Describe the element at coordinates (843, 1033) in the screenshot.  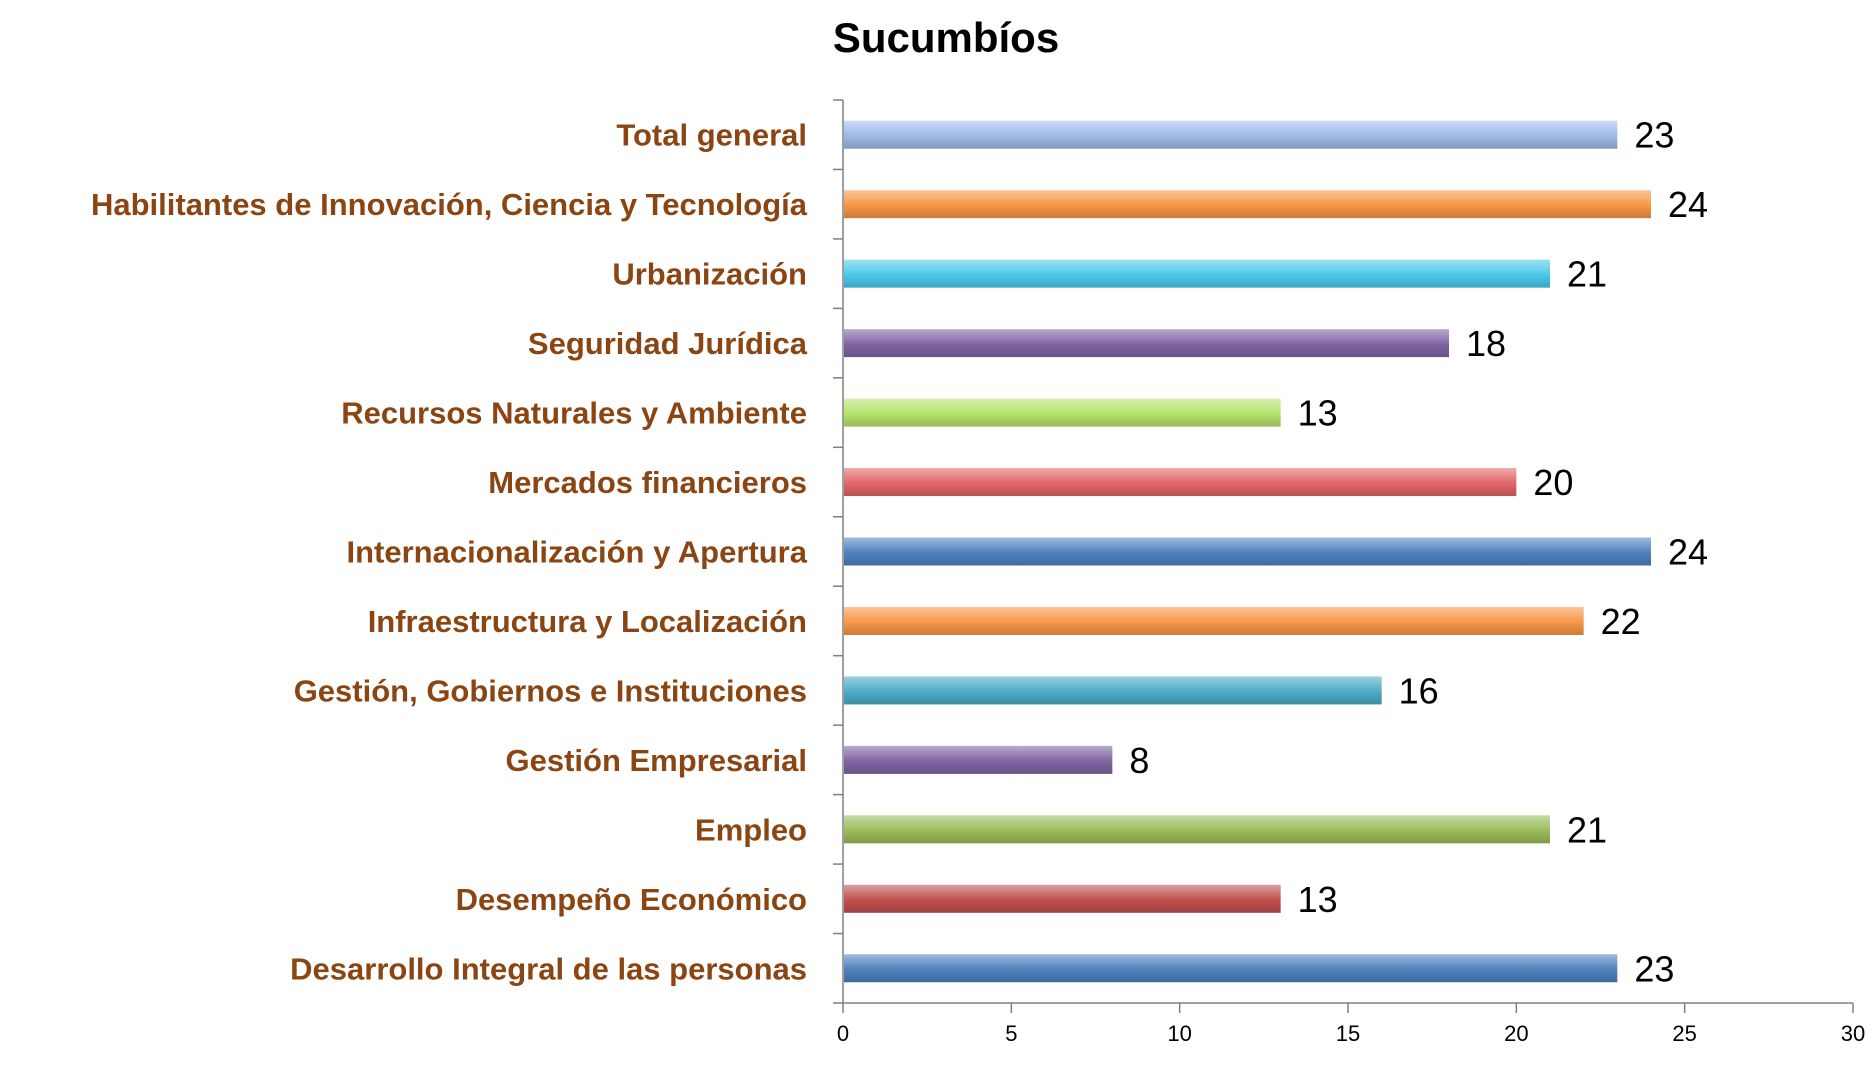
I see `x-tick-label: 0` at that location.